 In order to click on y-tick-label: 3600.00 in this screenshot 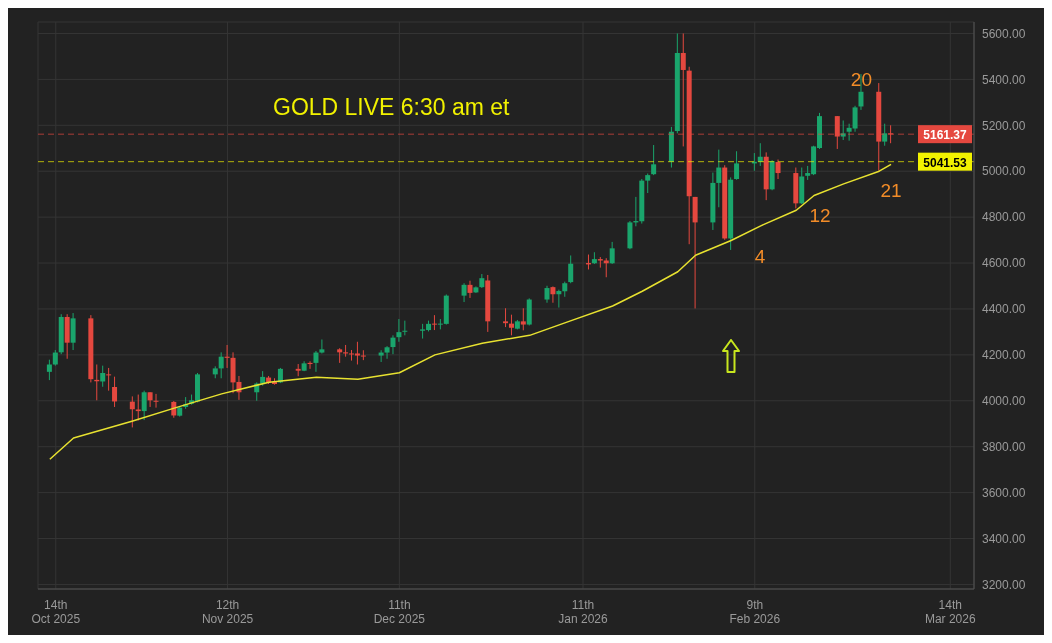, I will do `click(1004, 492)`.